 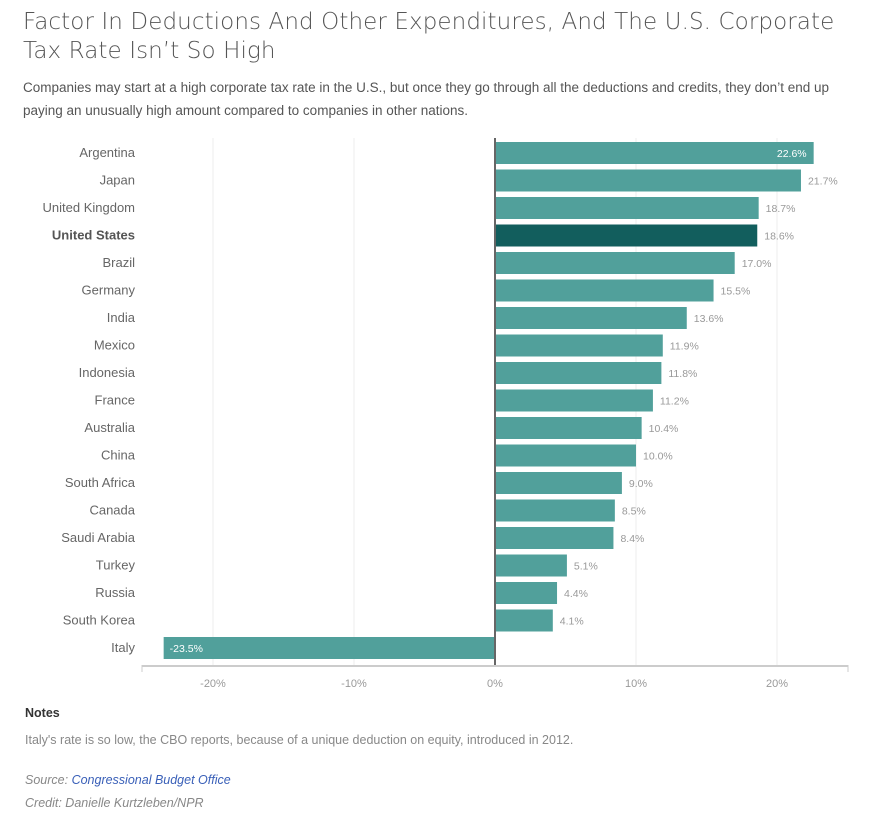 I want to click on data-label: 17.0%, so click(x=757, y=264).